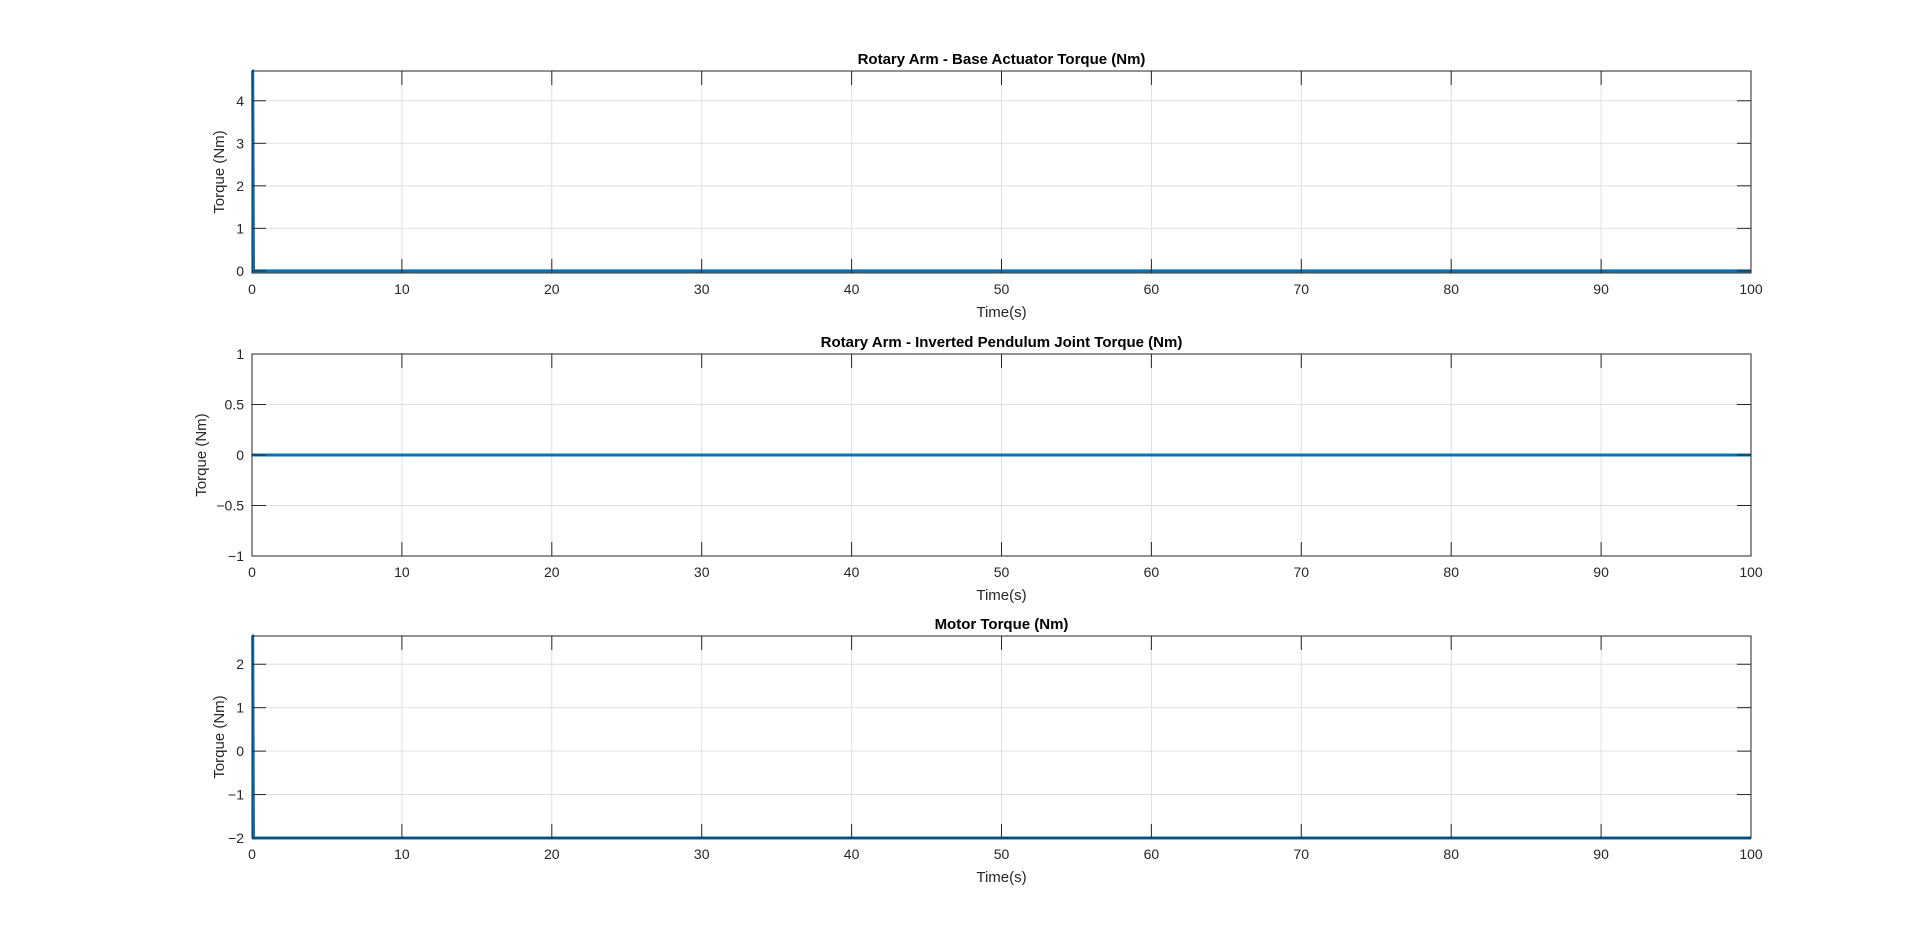 The width and height of the screenshot is (1920, 936). Describe the element at coordinates (236, 838) in the screenshot. I see `y-tick-label: −2` at that location.